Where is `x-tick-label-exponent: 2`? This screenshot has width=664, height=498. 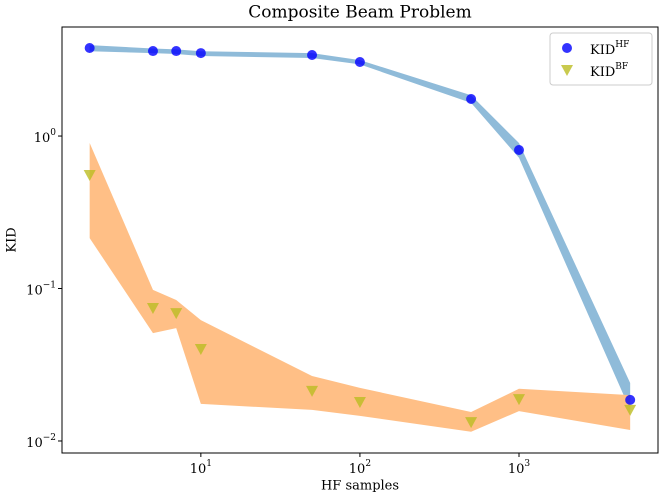
x-tick-label-exponent: 2 is located at coordinates (368, 464).